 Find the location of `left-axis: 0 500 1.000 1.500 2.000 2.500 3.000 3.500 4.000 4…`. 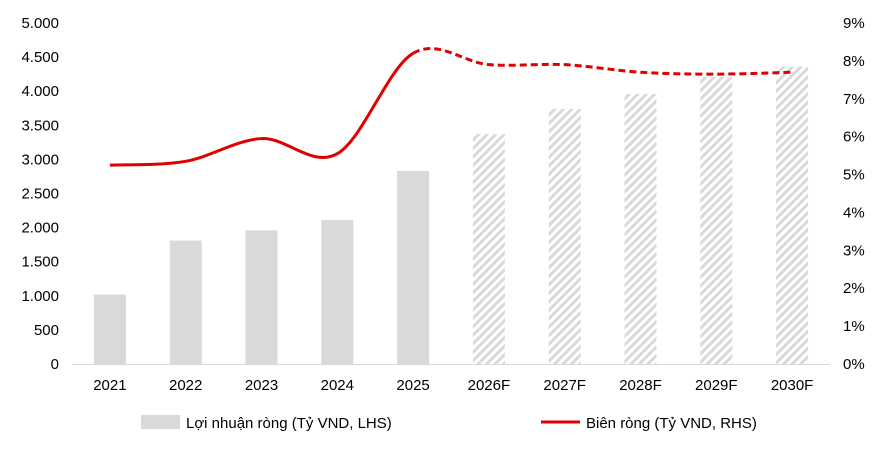

left-axis: 0 500 1.000 1.500 2.000 2.500 3.000 3.500 4.000 4… is located at coordinates (40, 194).